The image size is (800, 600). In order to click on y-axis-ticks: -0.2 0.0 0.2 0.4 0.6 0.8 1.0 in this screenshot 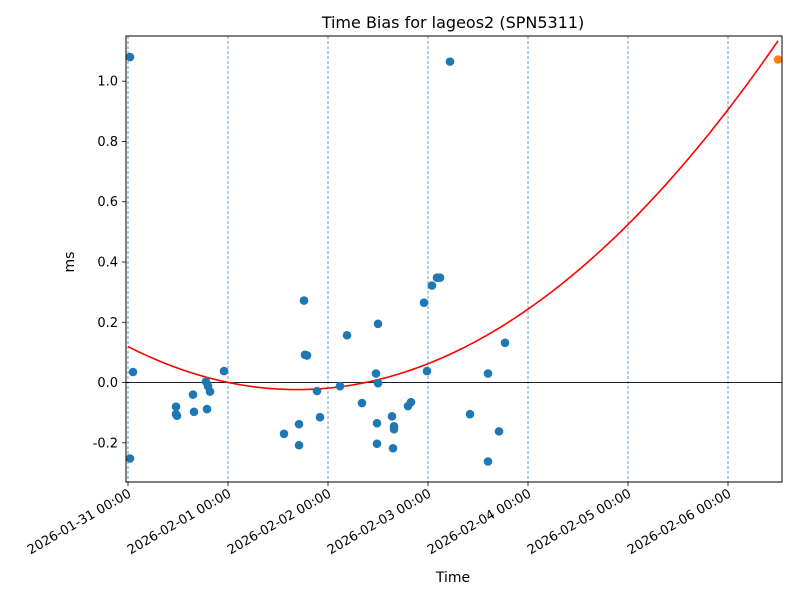, I will do `click(109, 263)`.